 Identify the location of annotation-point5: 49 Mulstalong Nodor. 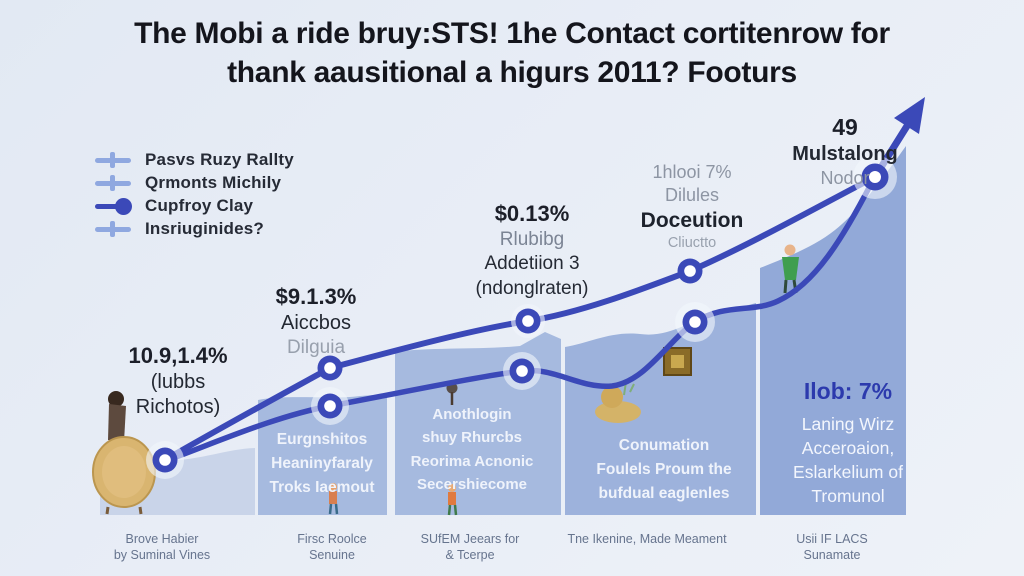
(845, 151).